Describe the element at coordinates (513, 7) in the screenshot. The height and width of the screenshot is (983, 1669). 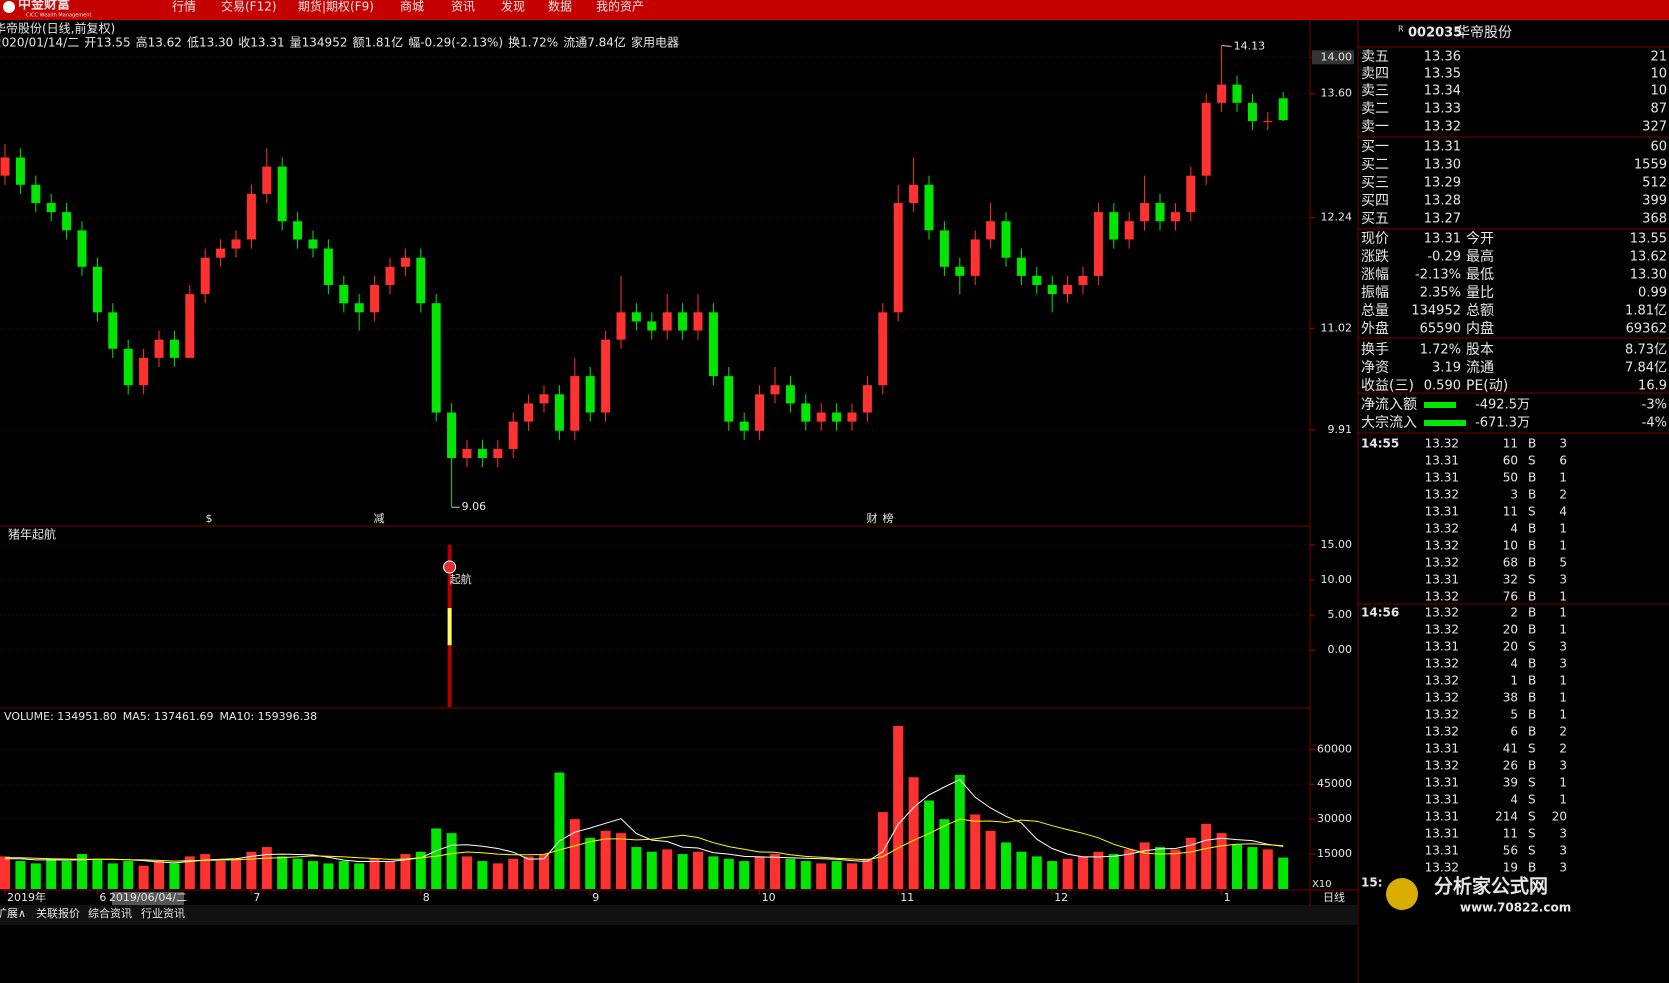
I see `menu-item: 发现` at that location.